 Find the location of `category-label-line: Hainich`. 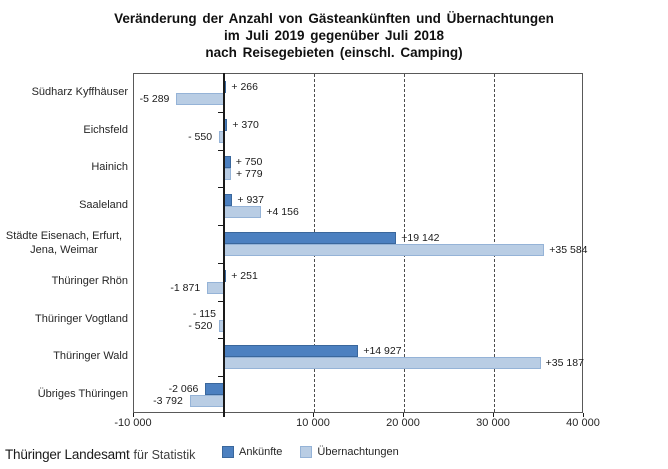

category-label-line: Hainich is located at coordinates (109, 167).